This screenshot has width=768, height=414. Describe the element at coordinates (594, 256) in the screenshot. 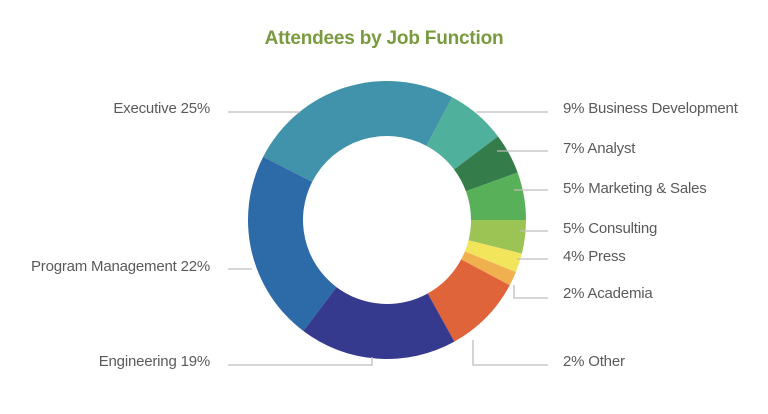

I see `label-press: 4% Press` at that location.